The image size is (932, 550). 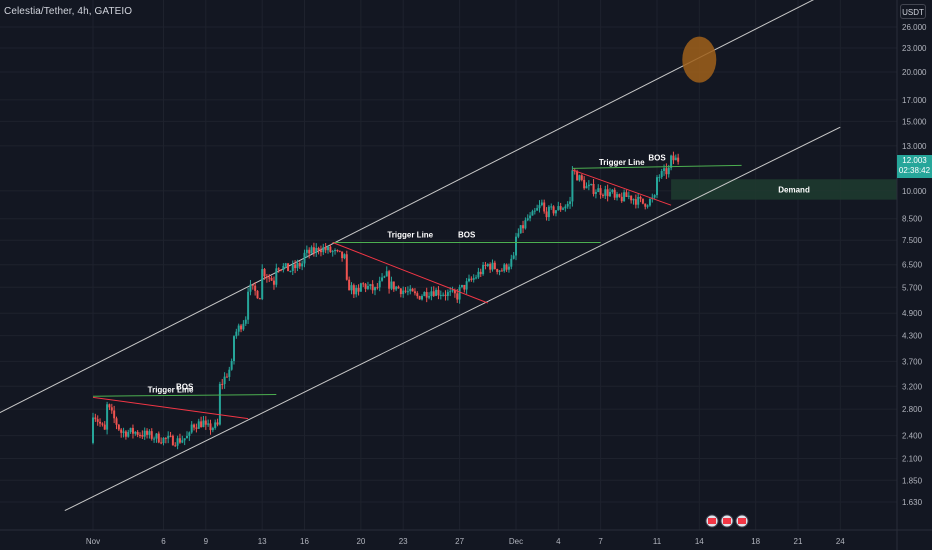 What do you see at coordinates (913, 11) in the screenshot?
I see `currency-selector: USDT` at bounding box center [913, 11].